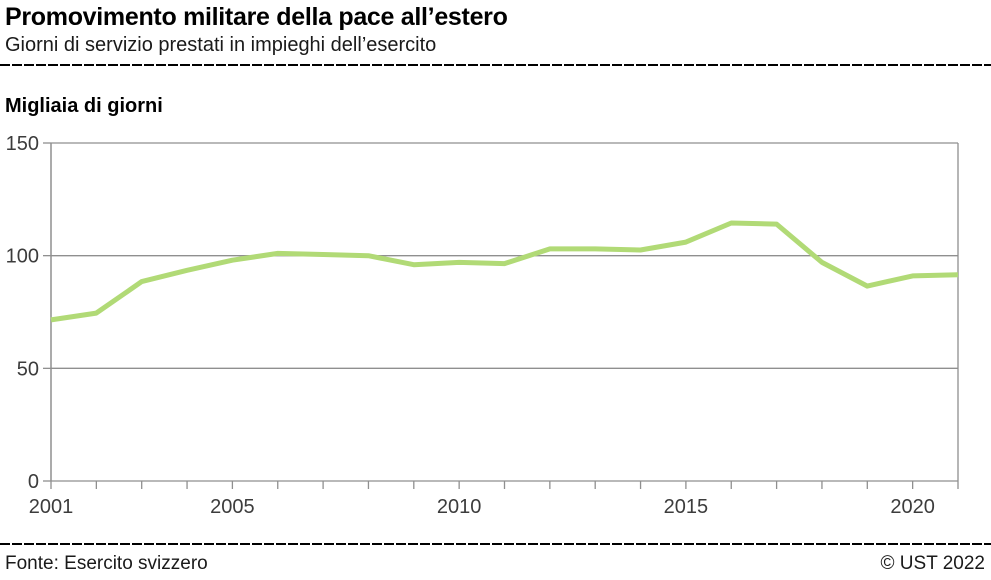  What do you see at coordinates (51, 507) in the screenshot?
I see `x-axis-tick-label: 2001` at bounding box center [51, 507].